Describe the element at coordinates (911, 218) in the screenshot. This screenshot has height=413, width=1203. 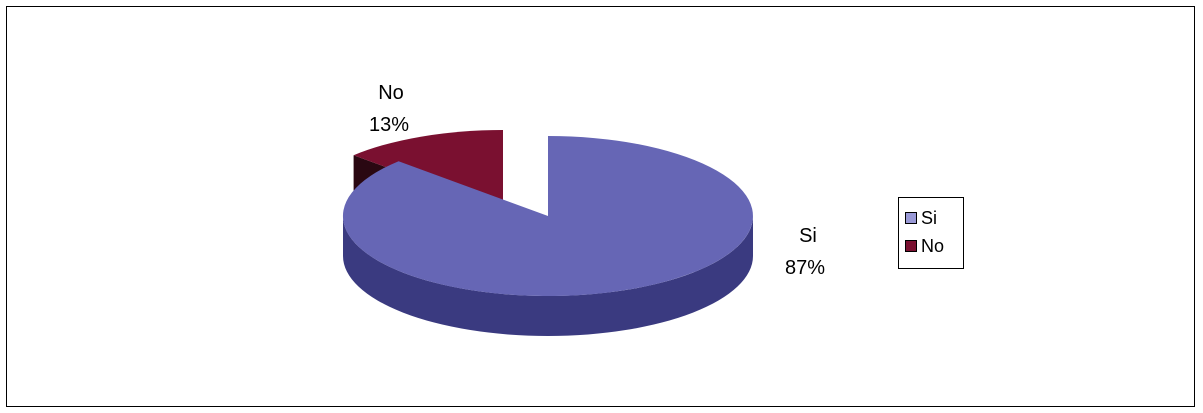
I see `legend-swatch-si` at that location.